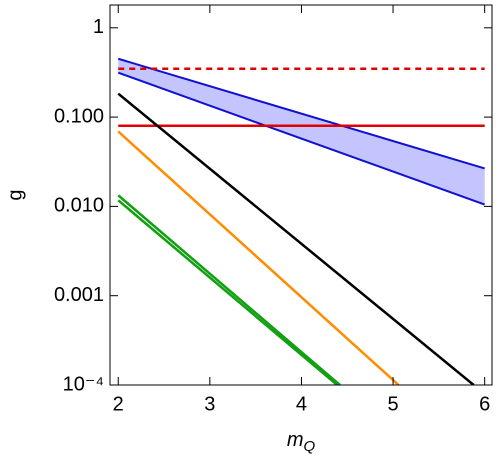  Describe the element at coordinates (79, 206) in the screenshot. I see `y-tick-label: 0.010` at that location.